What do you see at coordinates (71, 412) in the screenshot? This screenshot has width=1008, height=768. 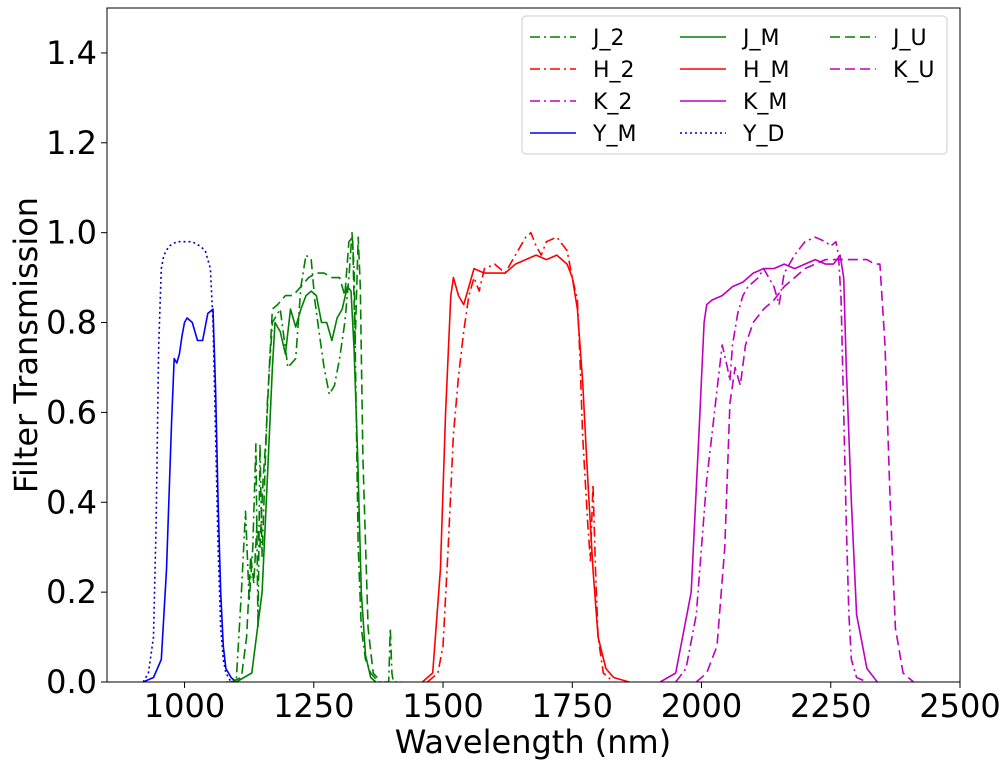 I see `y-tick-label: 0.6` at bounding box center [71, 412].